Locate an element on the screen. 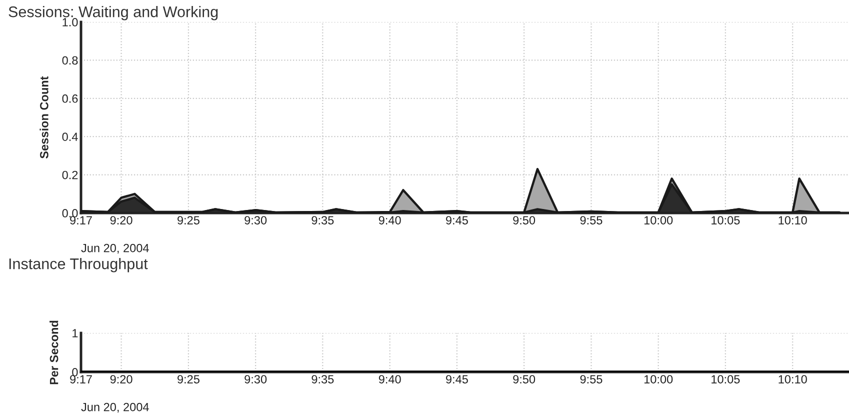  y-axis-title: Session Count is located at coordinates (44, 117).